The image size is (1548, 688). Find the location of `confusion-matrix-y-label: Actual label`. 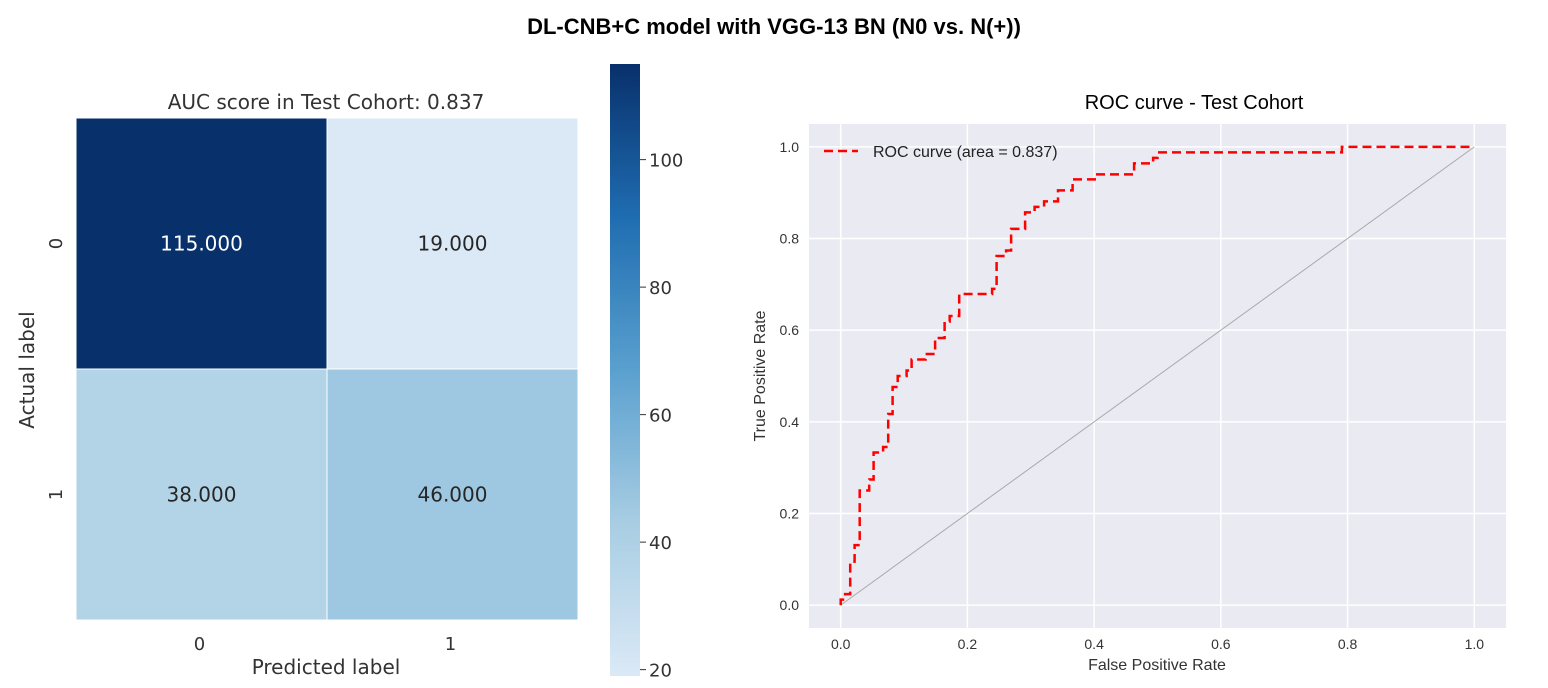

confusion-matrix-y-label: Actual label is located at coordinates (27, 369).